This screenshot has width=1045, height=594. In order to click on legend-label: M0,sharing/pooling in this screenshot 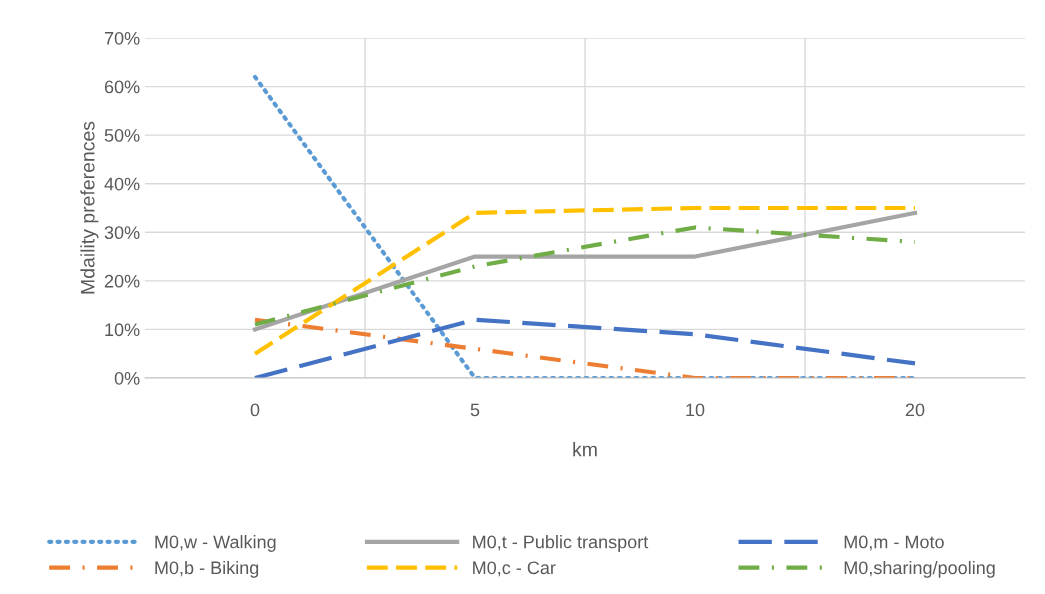, I will do `click(919, 569)`.